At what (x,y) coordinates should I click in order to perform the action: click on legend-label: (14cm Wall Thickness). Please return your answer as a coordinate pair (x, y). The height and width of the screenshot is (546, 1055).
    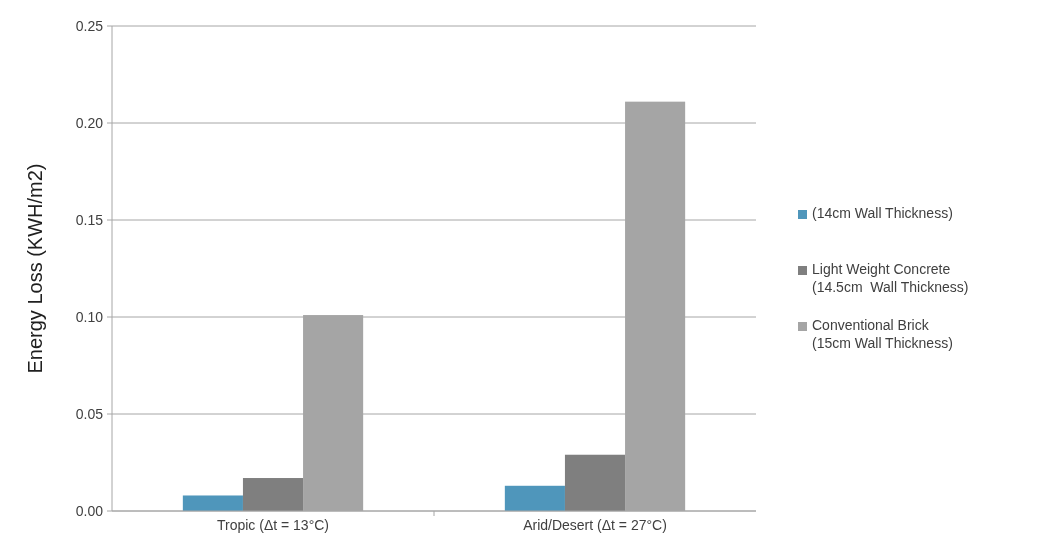
    Looking at the image, I should click on (882, 213).